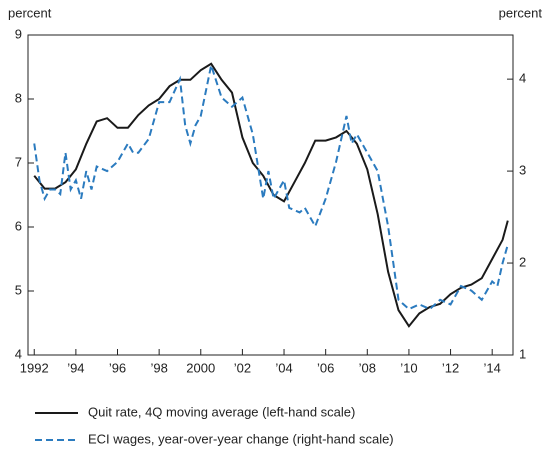 Image resolution: width=550 pixels, height=465 pixels. I want to click on x-tick-label: ’96, so click(117, 367).